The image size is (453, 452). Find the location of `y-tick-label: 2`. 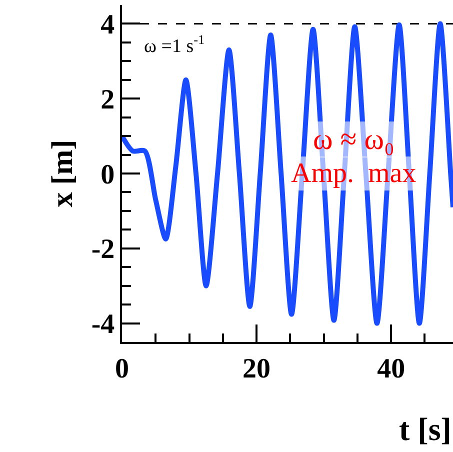

y-tick-label: 2 is located at coordinates (107, 100).